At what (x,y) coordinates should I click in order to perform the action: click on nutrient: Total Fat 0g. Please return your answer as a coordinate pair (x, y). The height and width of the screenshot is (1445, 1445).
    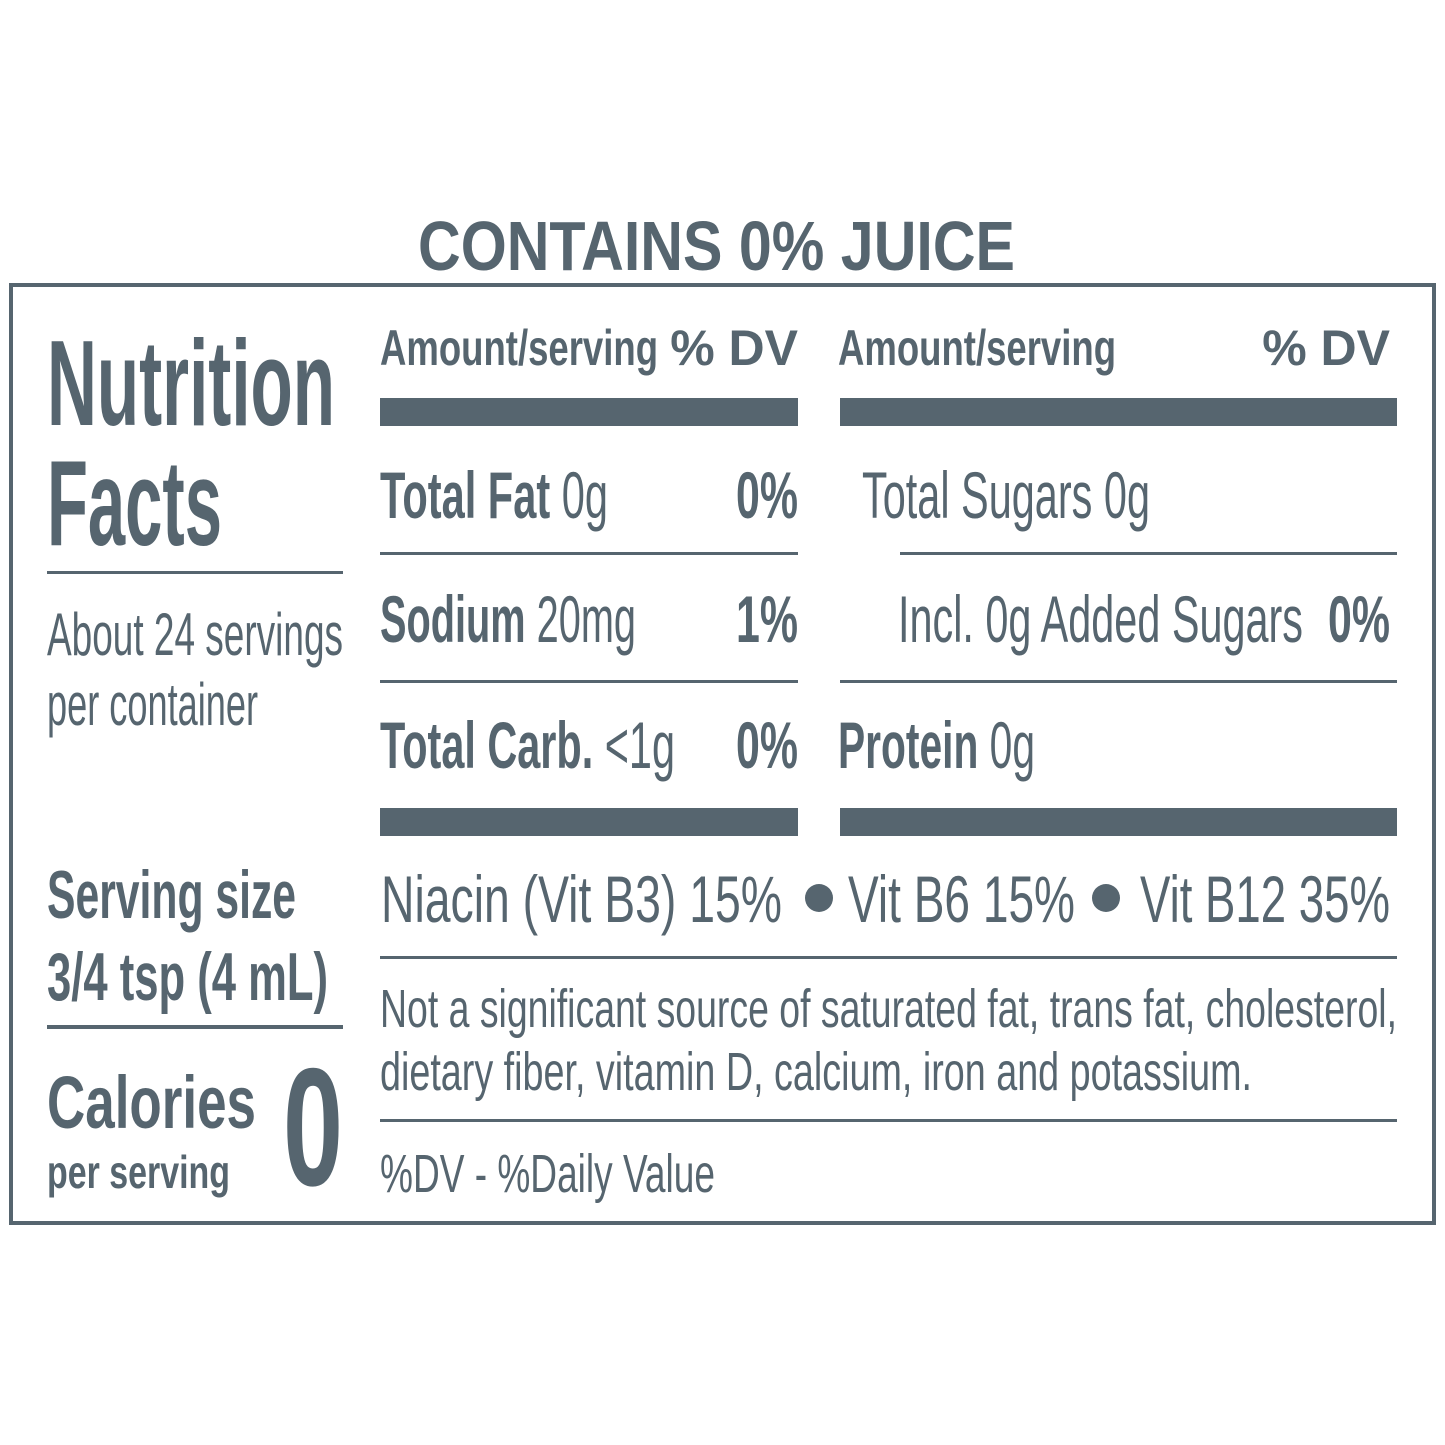
    Looking at the image, I should click on (494, 495).